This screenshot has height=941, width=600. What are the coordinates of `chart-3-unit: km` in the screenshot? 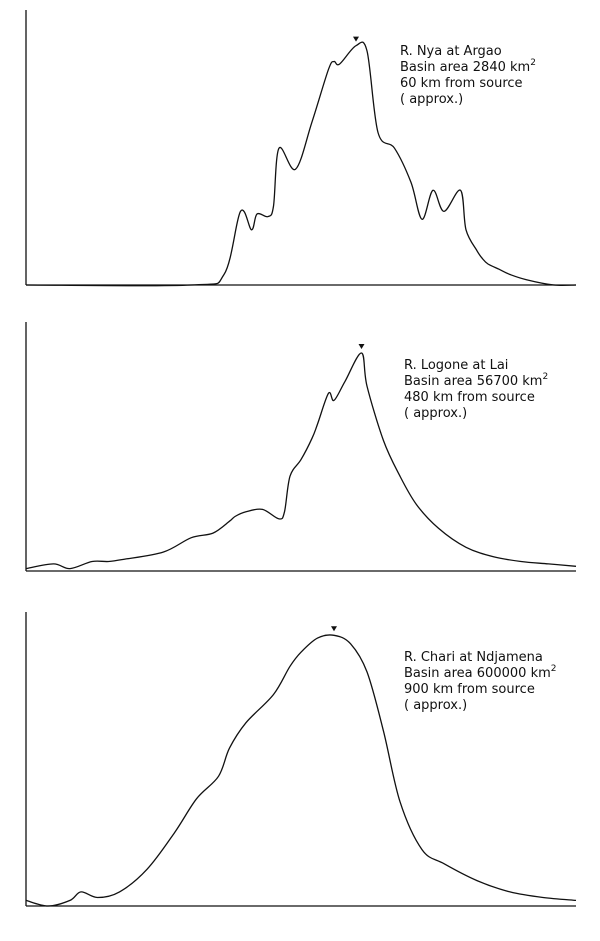 It's located at (540, 673).